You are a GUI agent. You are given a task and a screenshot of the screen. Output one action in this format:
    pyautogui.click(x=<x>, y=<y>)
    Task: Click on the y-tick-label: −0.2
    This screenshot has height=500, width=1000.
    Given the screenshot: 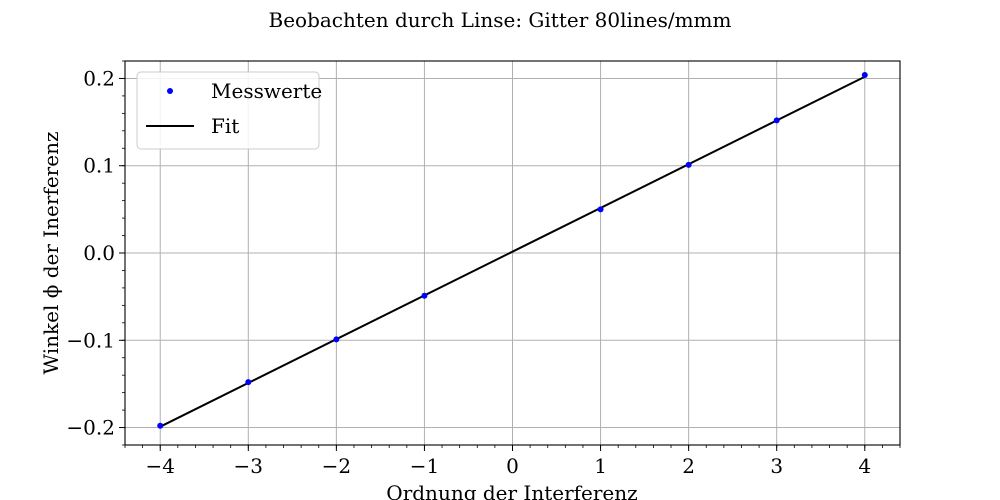 What is the action you would take?
    pyautogui.click(x=90, y=428)
    